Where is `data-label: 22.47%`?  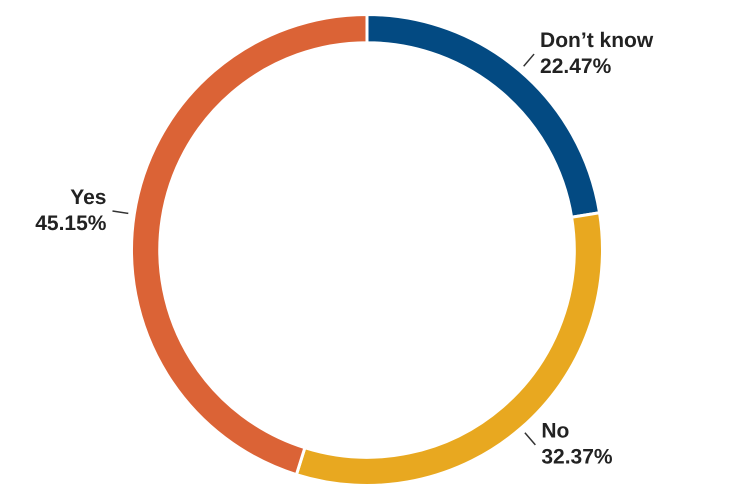
data-label: 22.47% is located at coordinates (576, 66).